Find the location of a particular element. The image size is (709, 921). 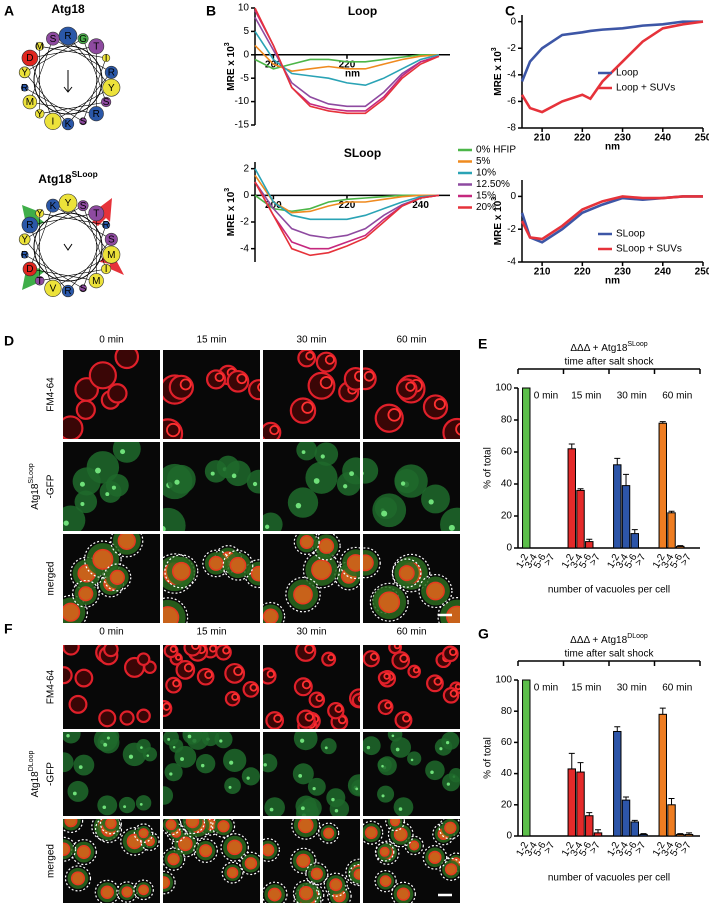

series-line is located at coordinates (347, 61).